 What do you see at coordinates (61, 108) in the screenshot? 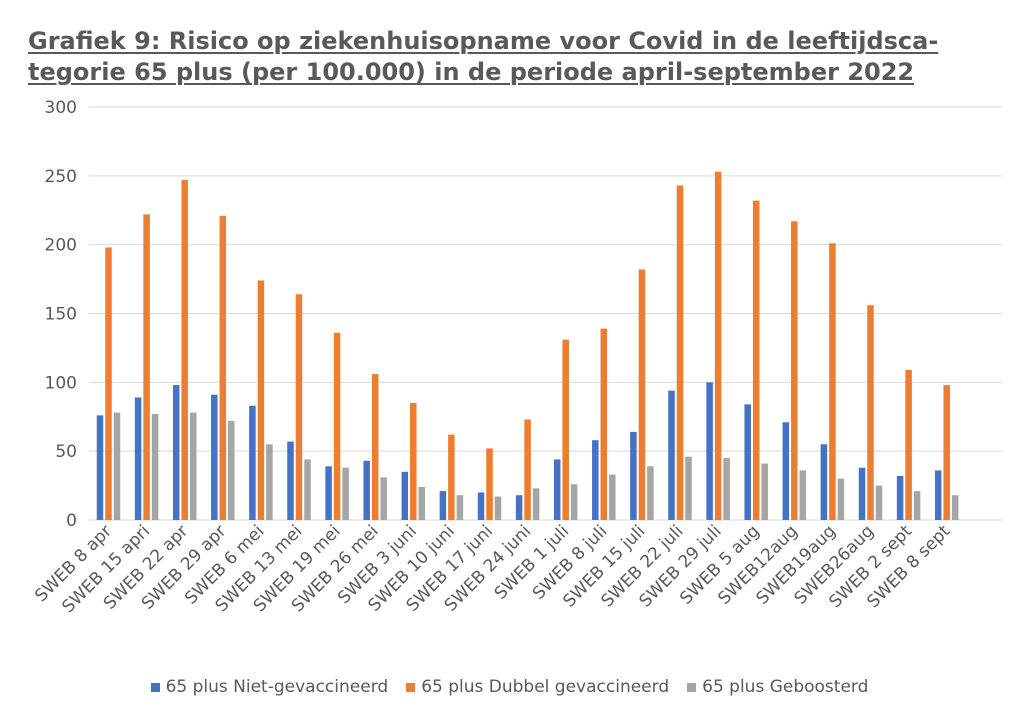
I see `y-tick-label: 300` at bounding box center [61, 108].